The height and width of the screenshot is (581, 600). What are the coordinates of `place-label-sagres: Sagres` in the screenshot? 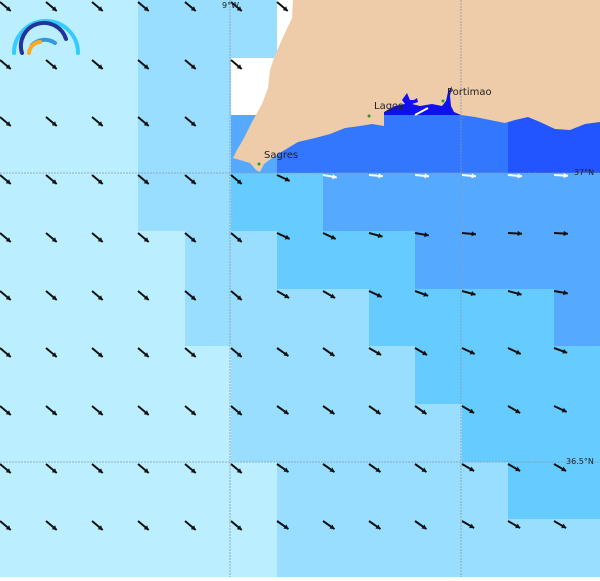 It's located at (281, 155).